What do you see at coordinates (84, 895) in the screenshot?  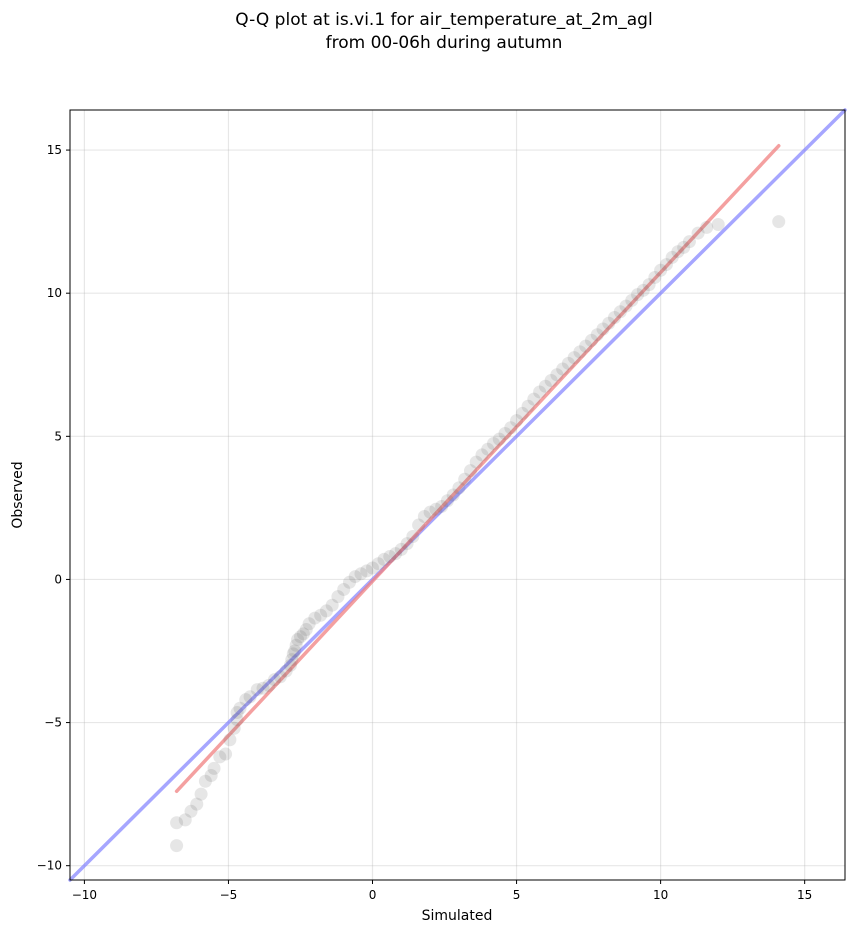 I see `x-tick-label: −10` at bounding box center [84, 895].